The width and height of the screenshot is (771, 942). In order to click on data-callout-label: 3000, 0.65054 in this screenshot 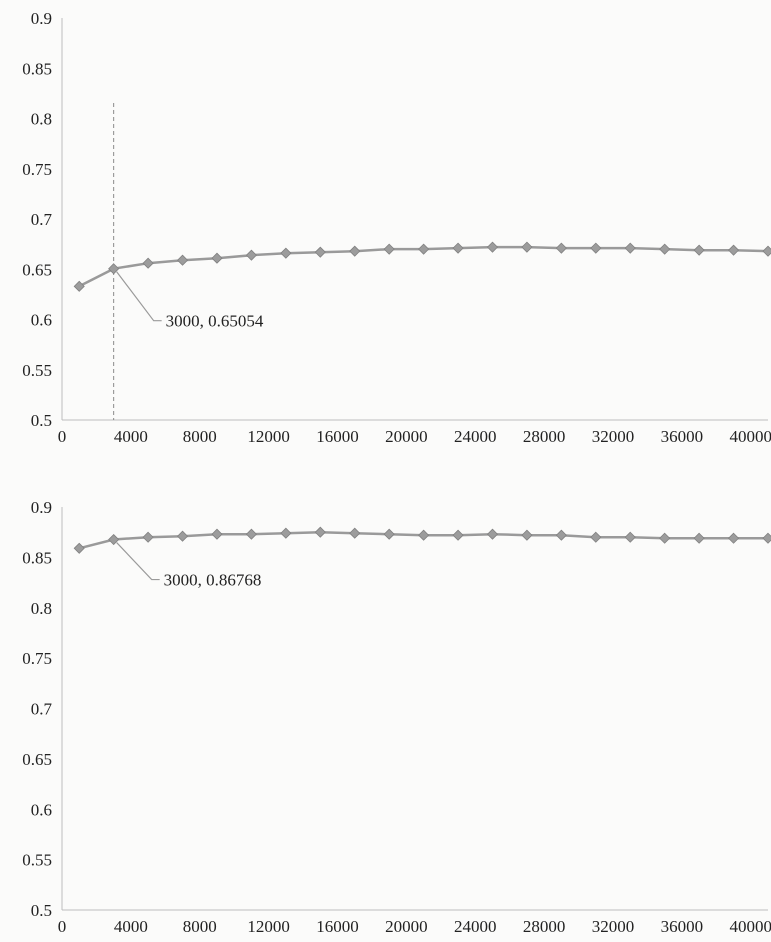, I will do `click(215, 321)`.